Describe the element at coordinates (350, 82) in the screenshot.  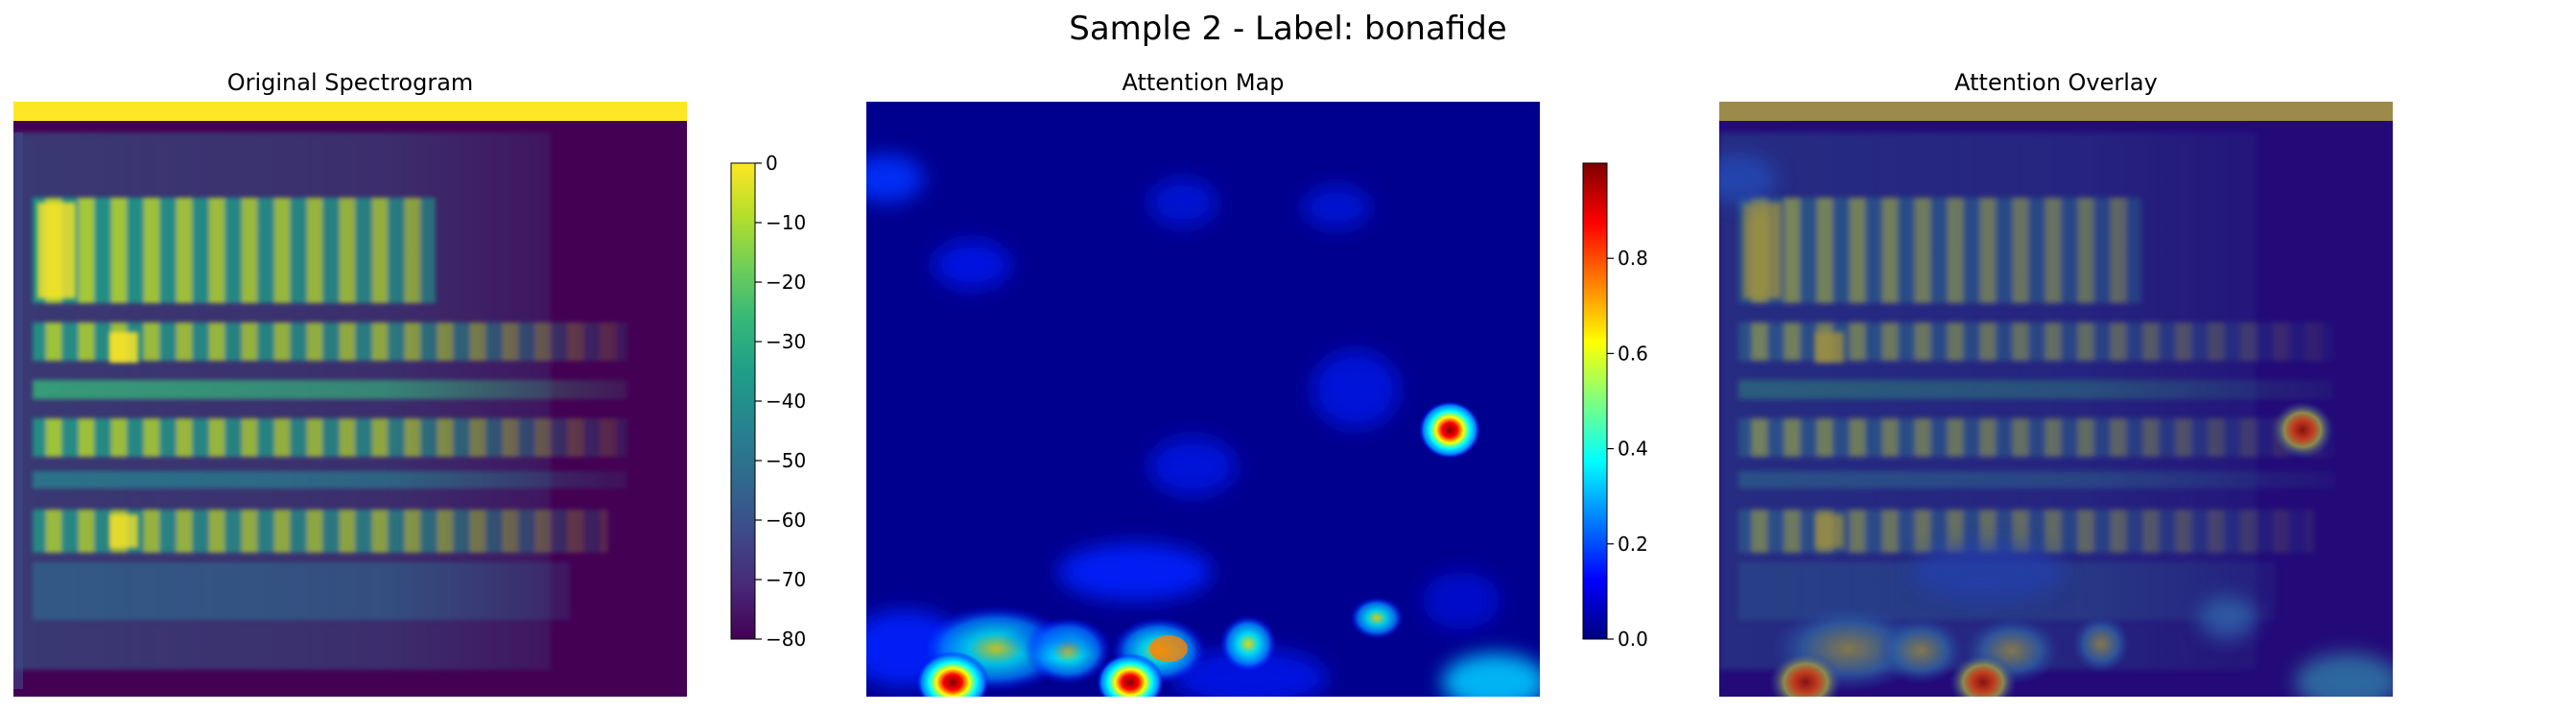
I see `spectrogram-title: Original Spectrogram` at that location.